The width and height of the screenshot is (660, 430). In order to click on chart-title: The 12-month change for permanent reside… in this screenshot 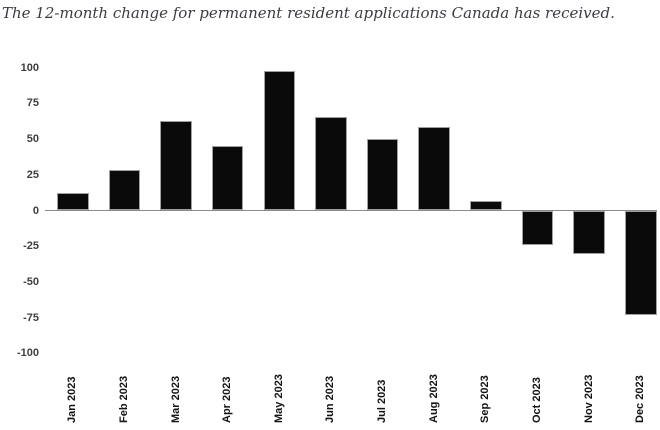, I will do `click(308, 13)`.